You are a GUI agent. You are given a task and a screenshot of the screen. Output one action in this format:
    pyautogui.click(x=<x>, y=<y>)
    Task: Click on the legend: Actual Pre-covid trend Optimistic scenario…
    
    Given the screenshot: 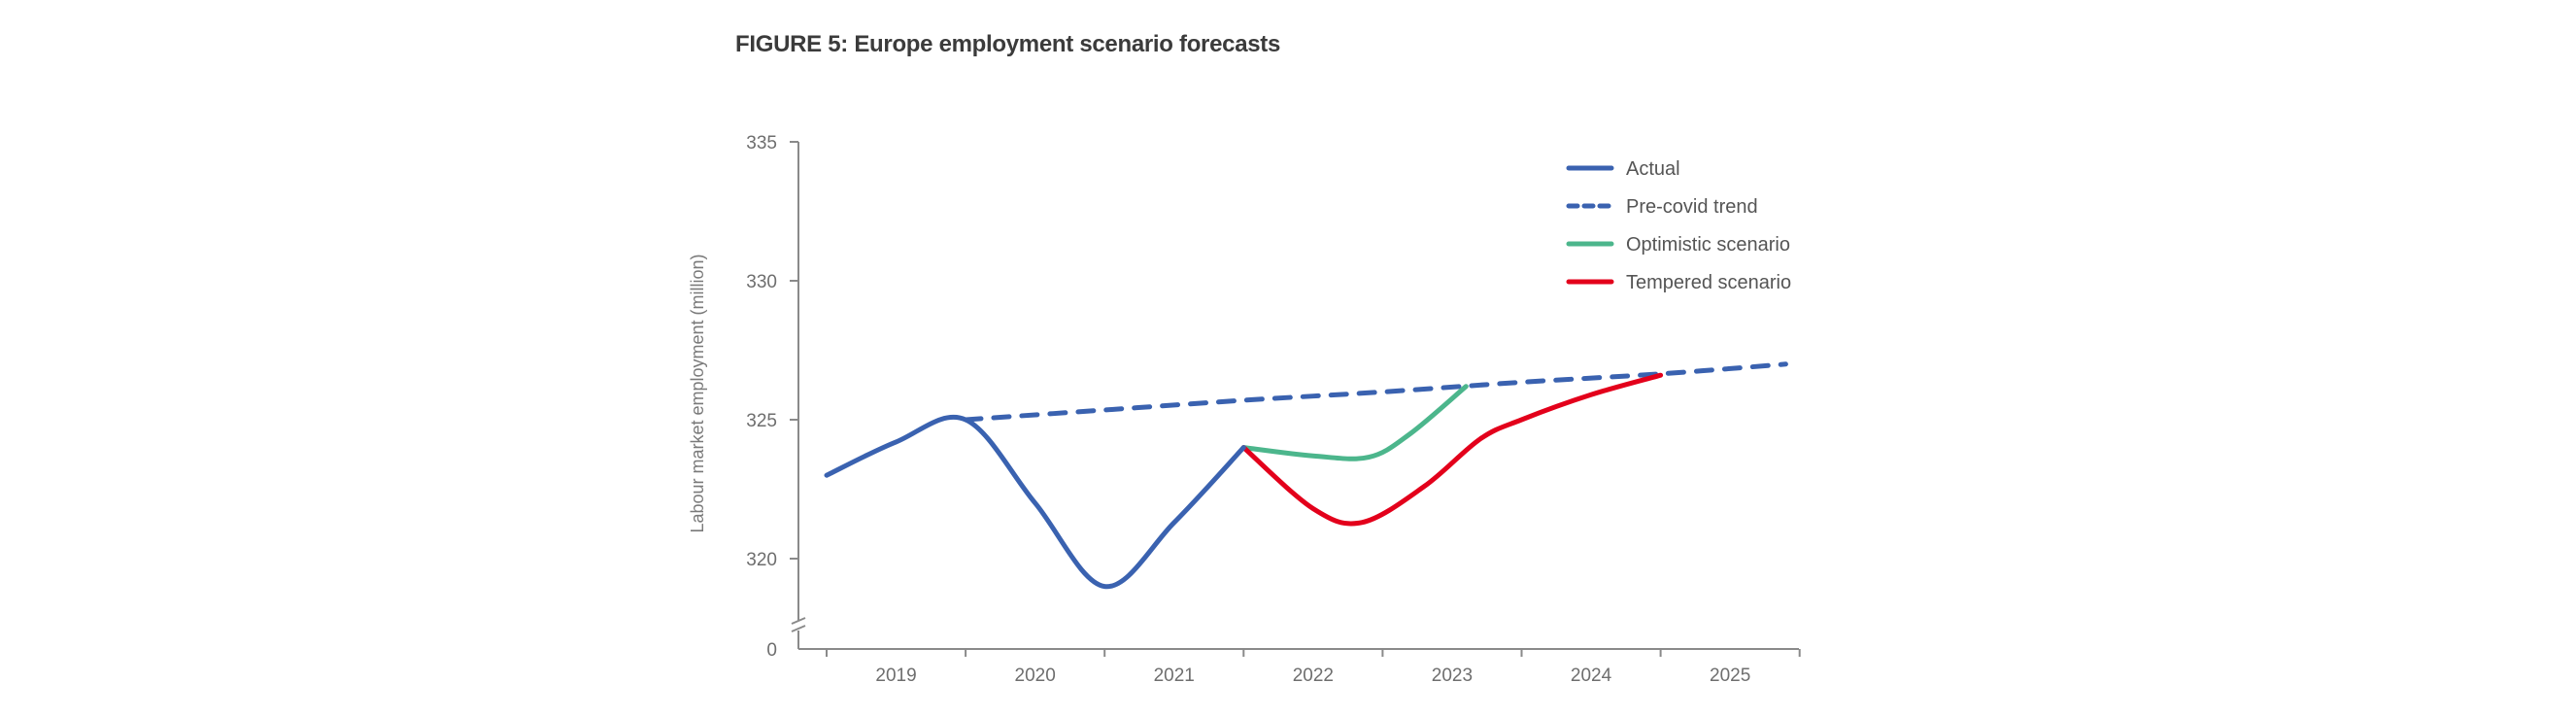 What is the action you would take?
    pyautogui.click(x=1678, y=225)
    